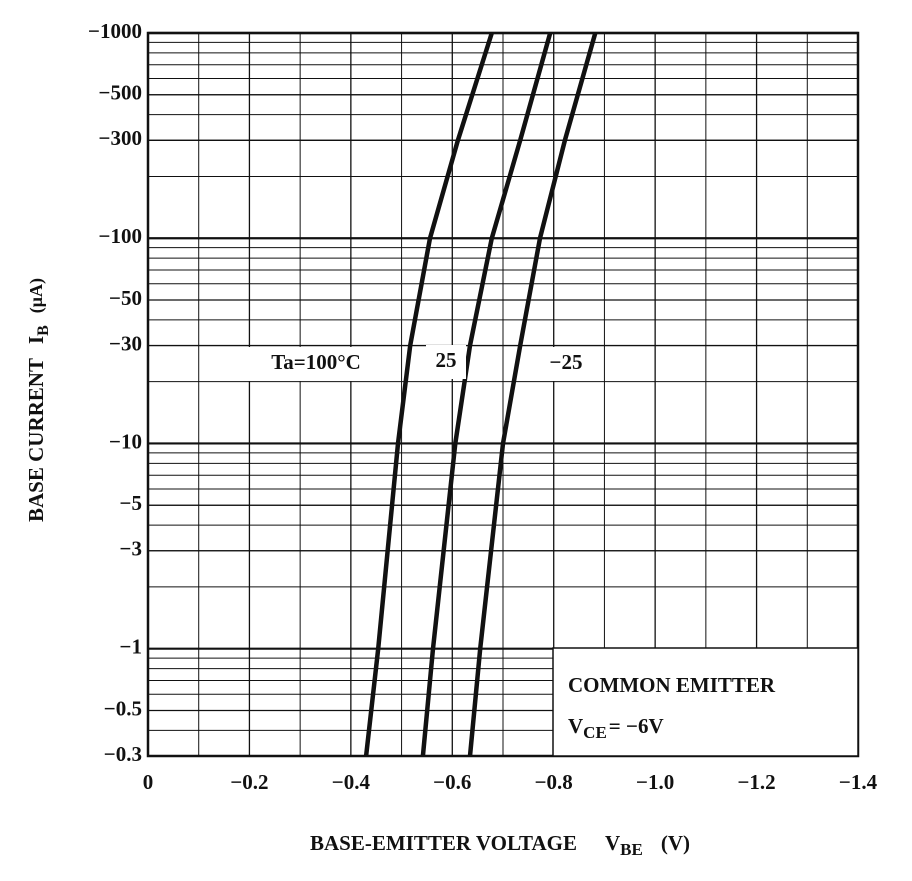  What do you see at coordinates (120, 236) in the screenshot?
I see `y-tick-label: −100` at bounding box center [120, 236].